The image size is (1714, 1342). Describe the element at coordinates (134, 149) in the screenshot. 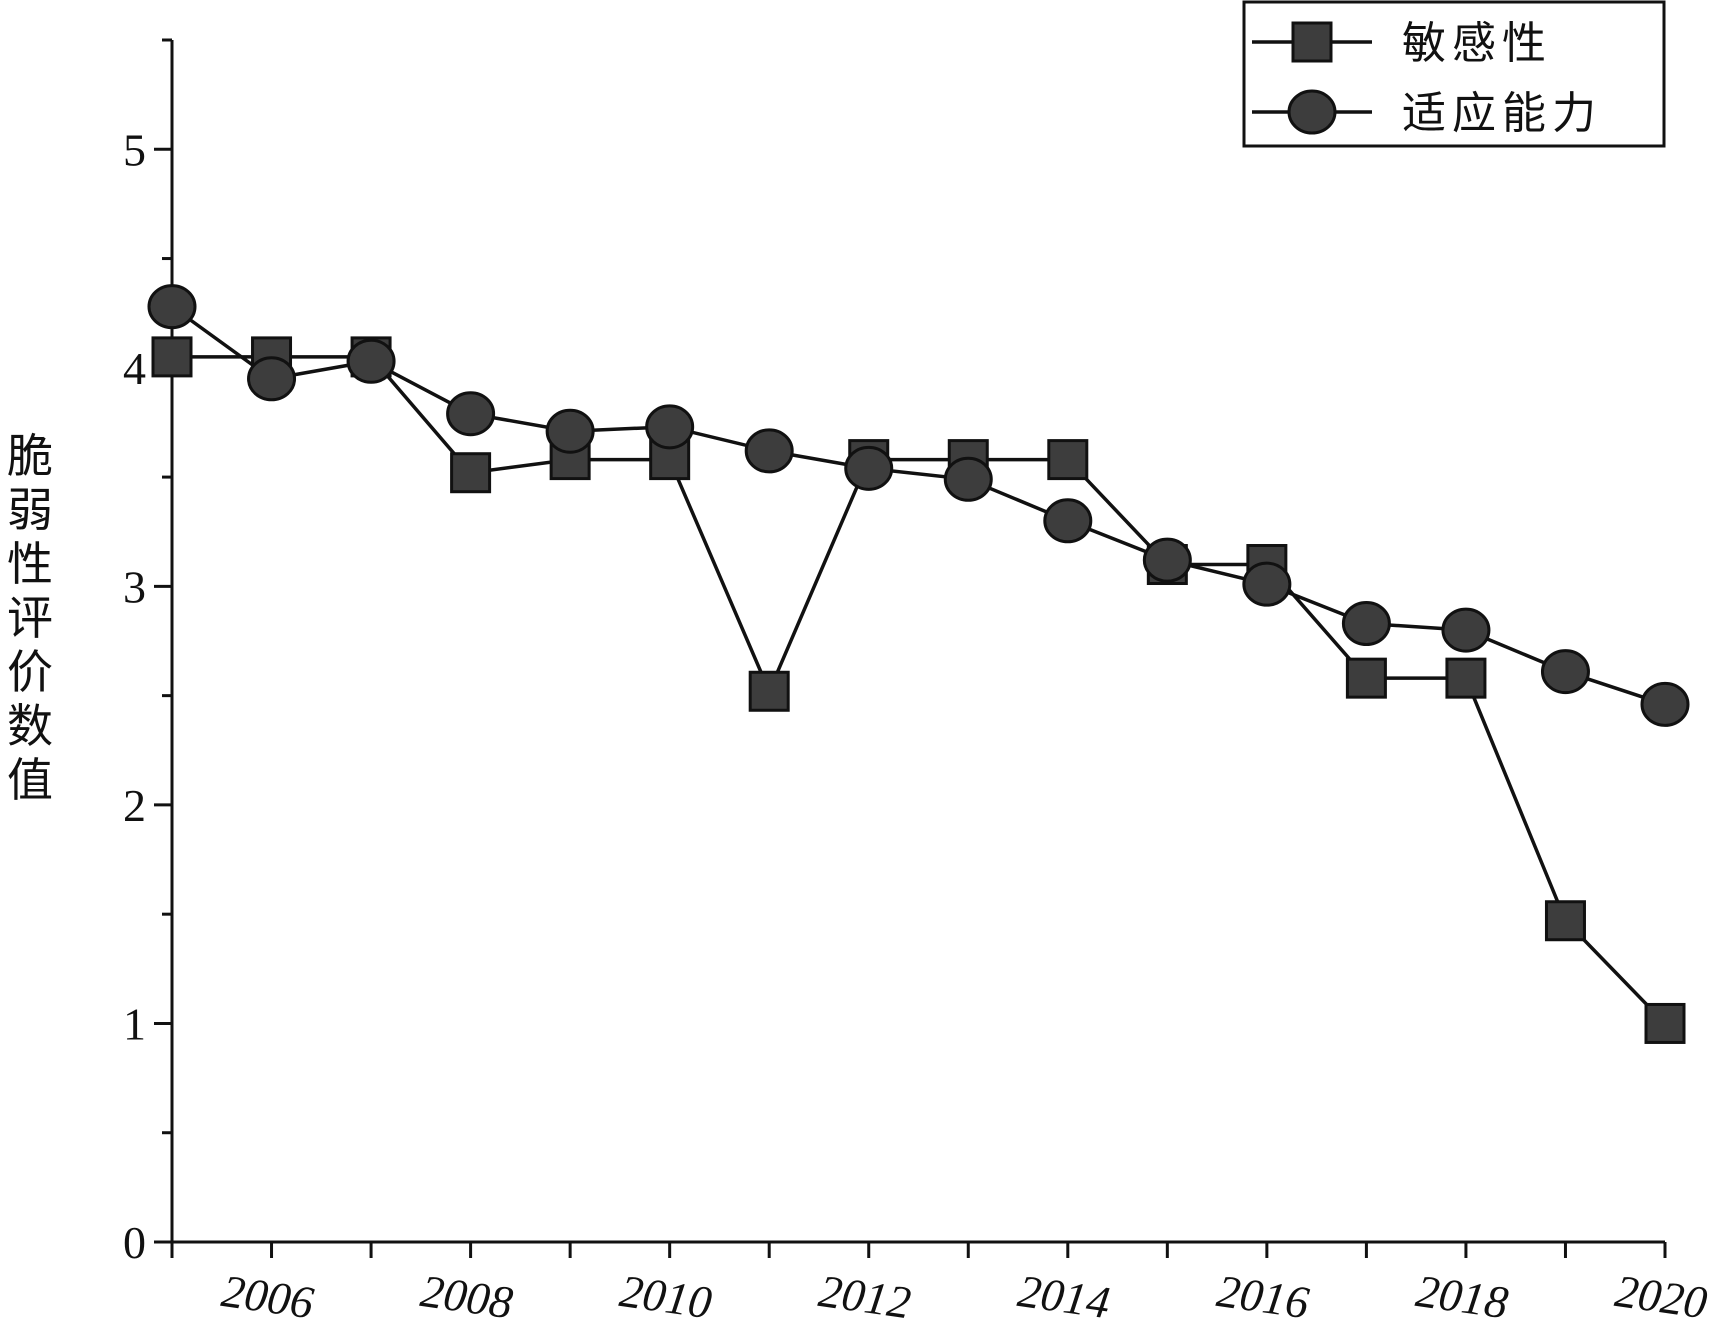

I see `y-tick-label: 5` at that location.